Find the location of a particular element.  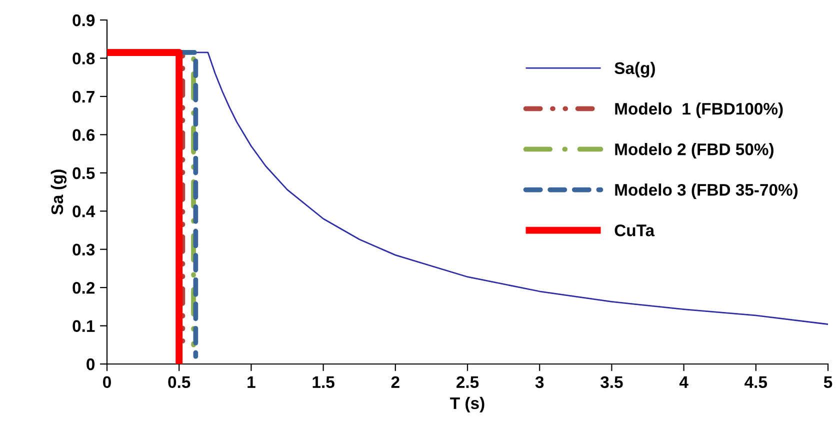

x-tick-label: 1.5 is located at coordinates (323, 382).